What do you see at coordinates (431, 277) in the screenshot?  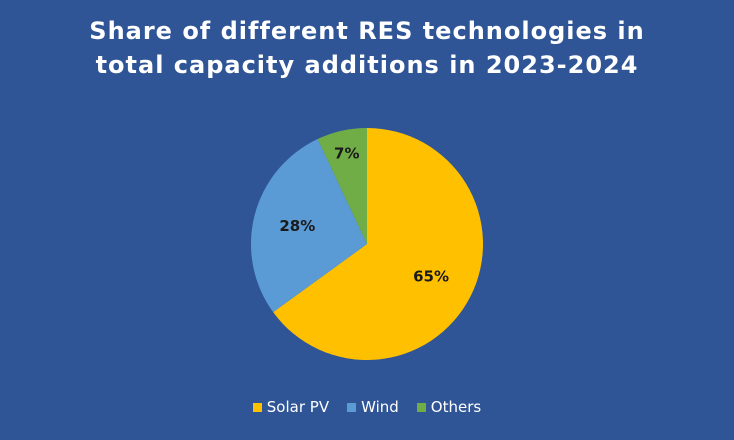 I see `data-label-solar-pv: 65%` at bounding box center [431, 277].